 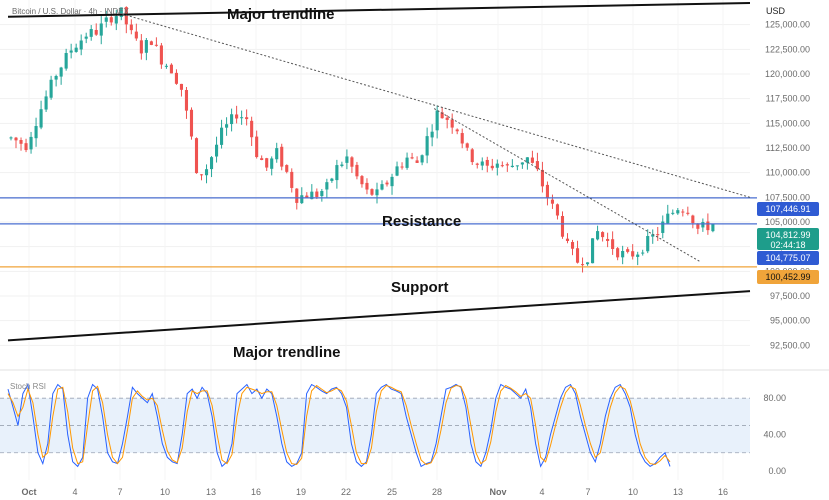 What do you see at coordinates (379, 316) in the screenshot?
I see `major-trendline-bottom` at bounding box center [379, 316].